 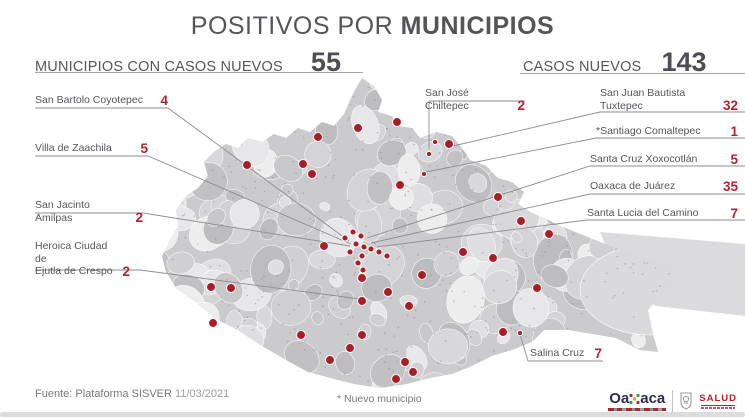 I want to click on label-text: *Santiago Comaltepec, so click(x=648, y=131).